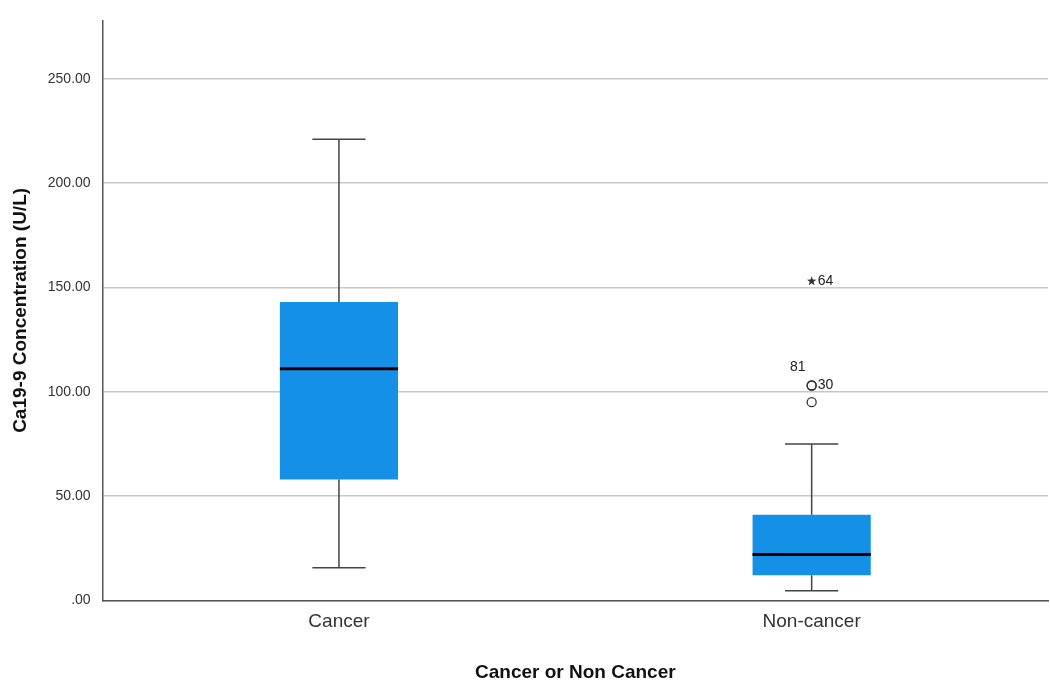 This screenshot has width=1050, height=693. Describe the element at coordinates (69, 77) in the screenshot. I see `y-tick-label: 250.00` at that location.